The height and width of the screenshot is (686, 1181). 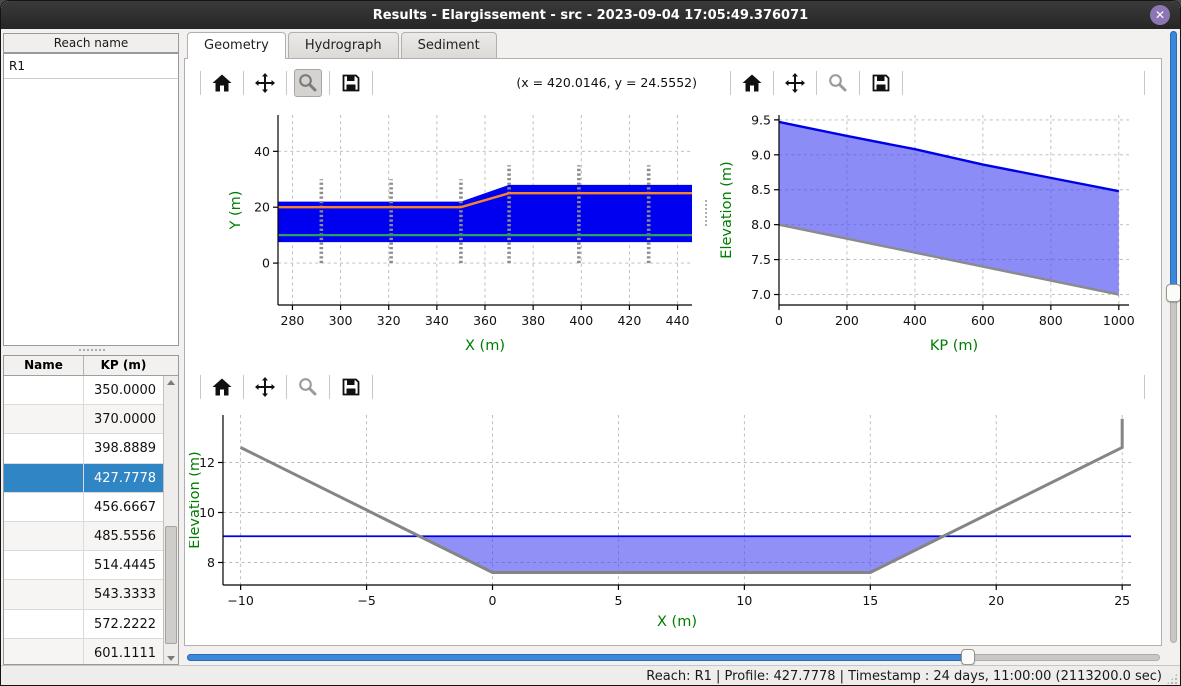 I want to click on save-icon, so click(x=351, y=83).